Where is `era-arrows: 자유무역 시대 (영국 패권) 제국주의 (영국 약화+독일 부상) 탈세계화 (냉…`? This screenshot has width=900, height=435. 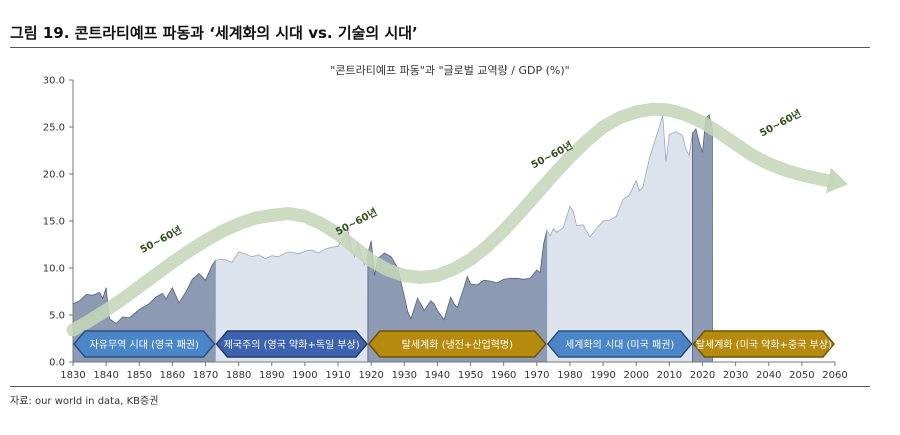
era-arrows: 자유무역 시대 (영국 패권) 제국주의 (영국 약화+독일 부상) 탈세계화 (냉… is located at coordinates (454, 344).